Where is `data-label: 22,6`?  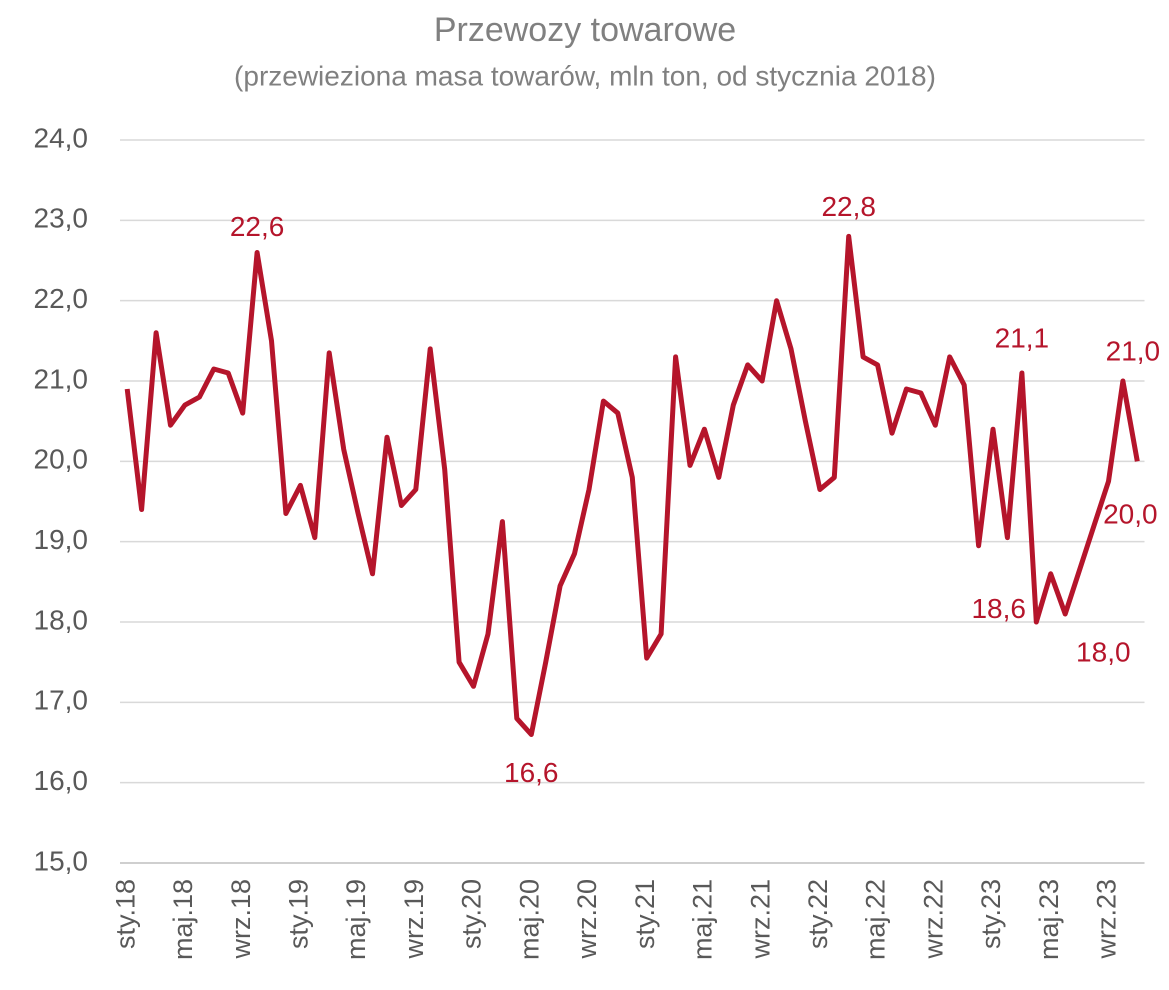
data-label: 22,6 is located at coordinates (257, 226).